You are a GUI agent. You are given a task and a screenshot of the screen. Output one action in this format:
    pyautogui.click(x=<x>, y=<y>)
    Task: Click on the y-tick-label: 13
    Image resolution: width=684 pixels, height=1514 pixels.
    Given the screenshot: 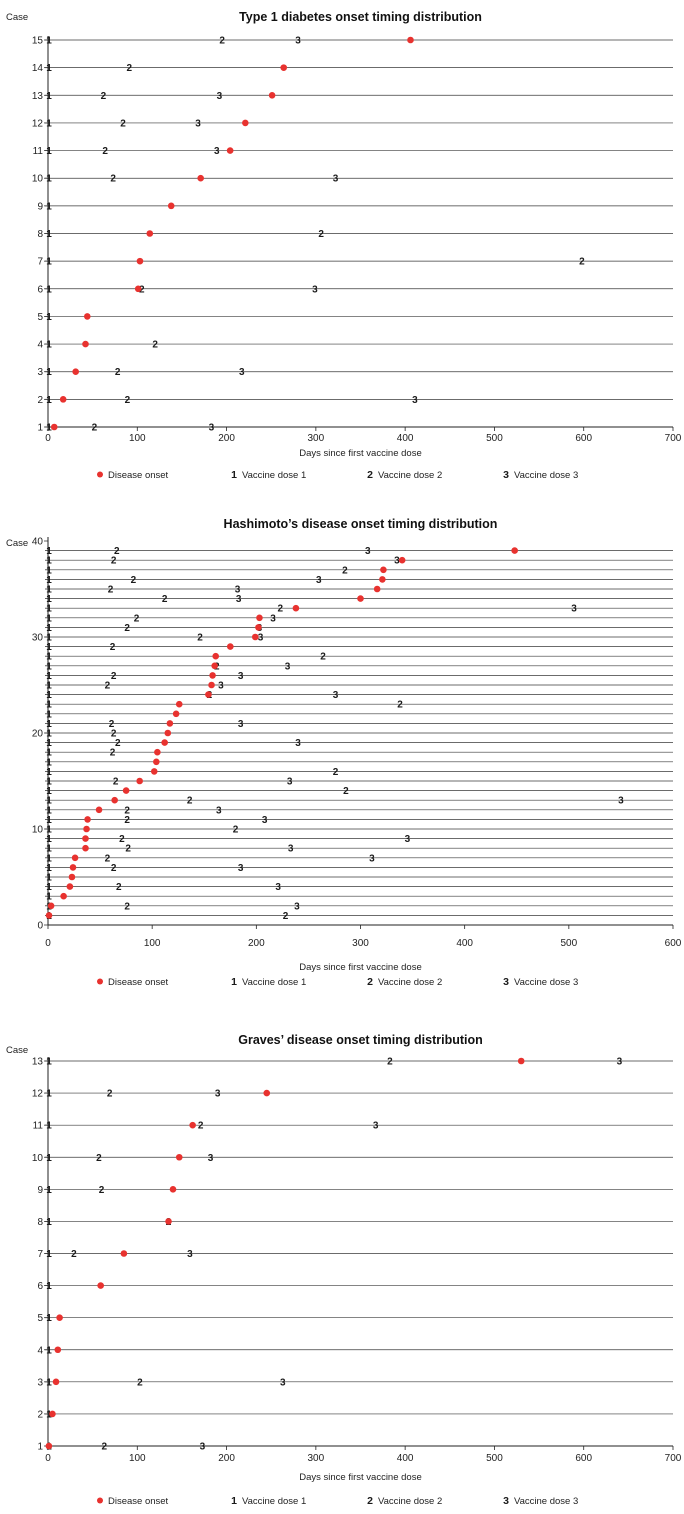 What is the action you would take?
    pyautogui.click(x=38, y=96)
    